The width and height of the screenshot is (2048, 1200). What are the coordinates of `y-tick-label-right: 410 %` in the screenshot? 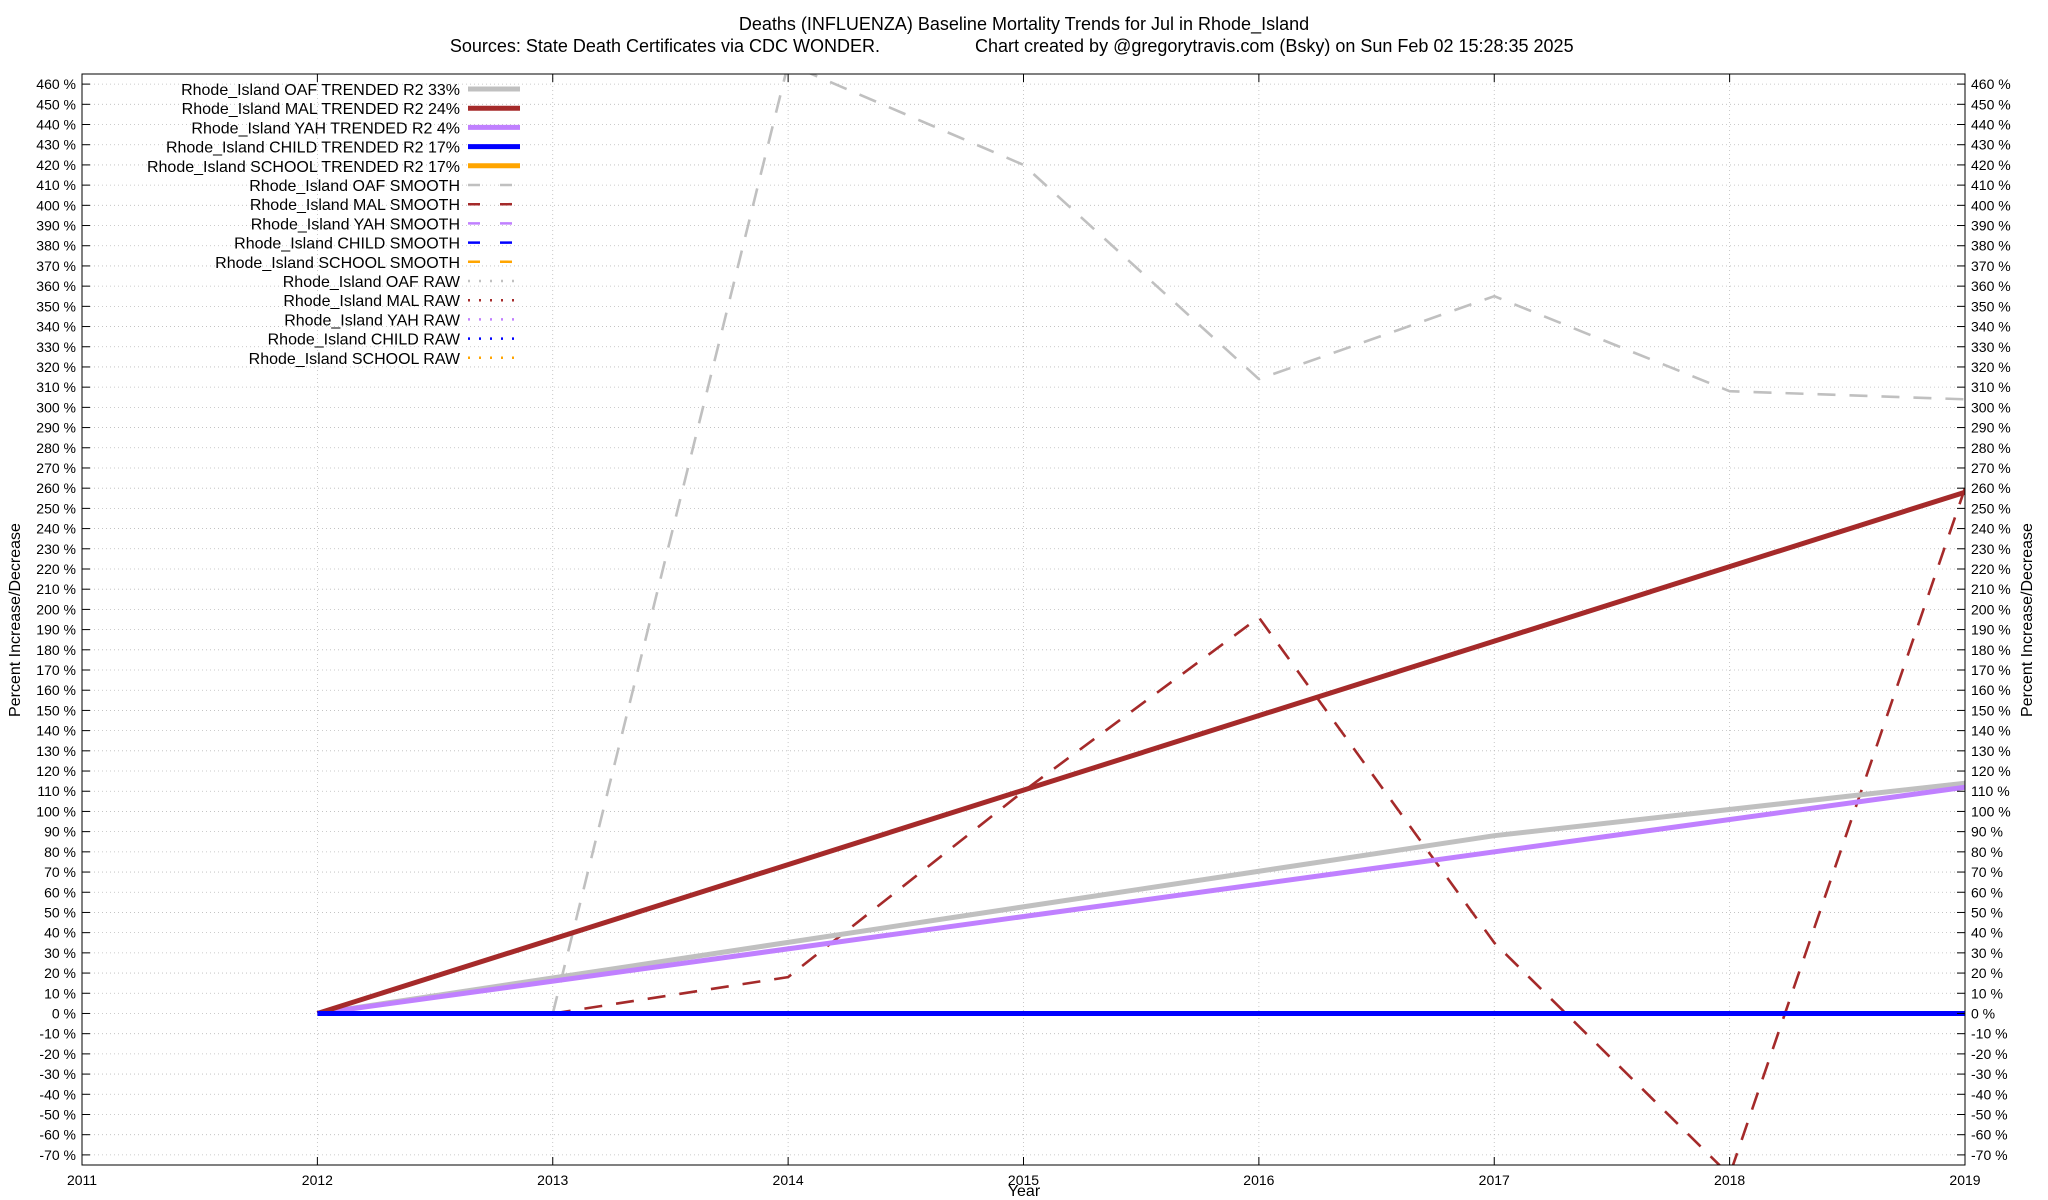 It's located at (1991, 185).